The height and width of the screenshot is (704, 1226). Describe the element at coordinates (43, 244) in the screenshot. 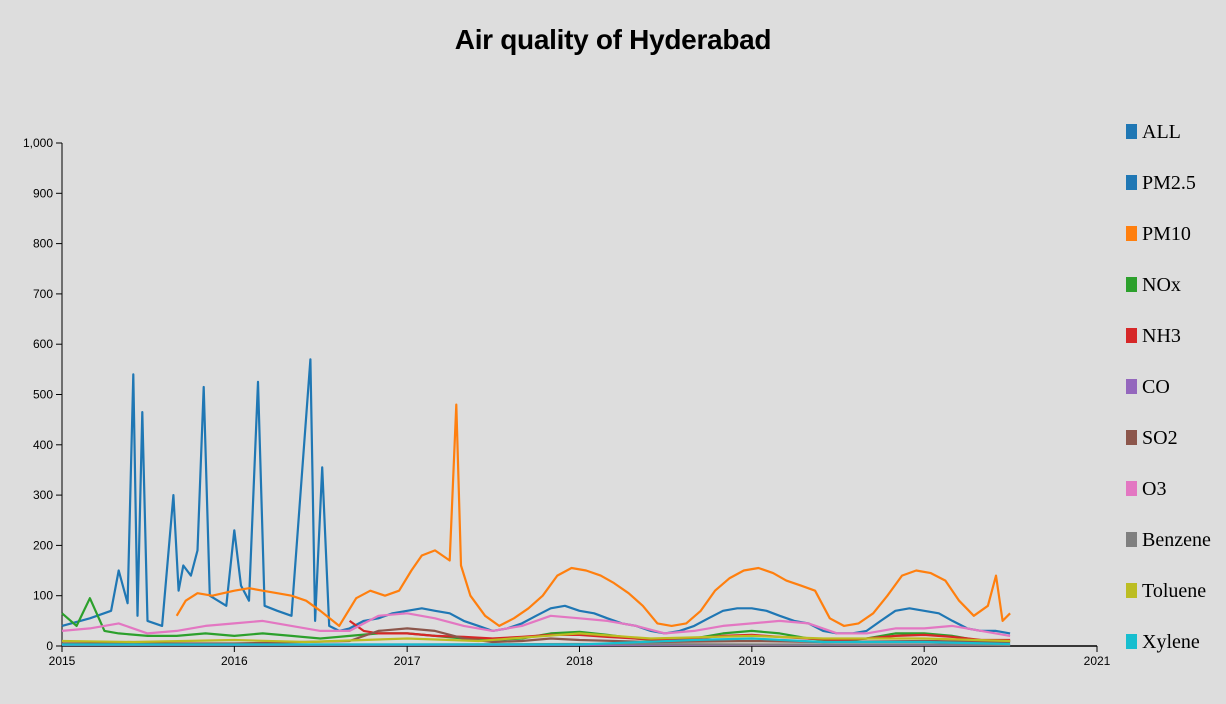

I see `y-tick-label: 800` at that location.